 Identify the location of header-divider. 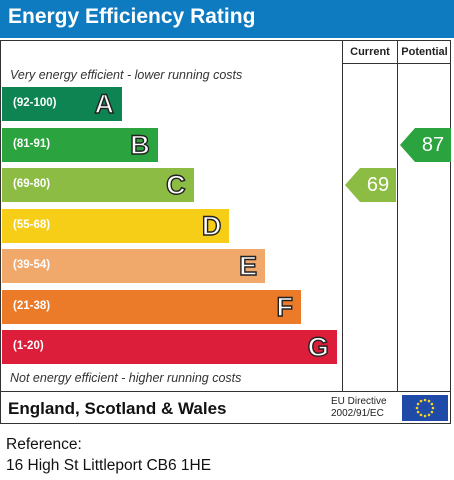
(396, 63).